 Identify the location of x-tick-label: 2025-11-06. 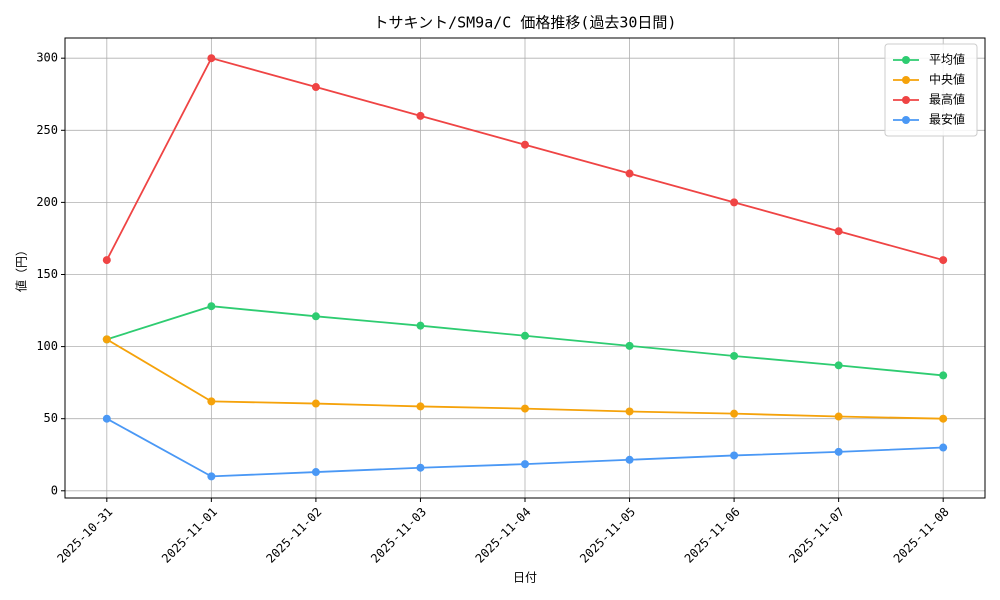
(712, 535).